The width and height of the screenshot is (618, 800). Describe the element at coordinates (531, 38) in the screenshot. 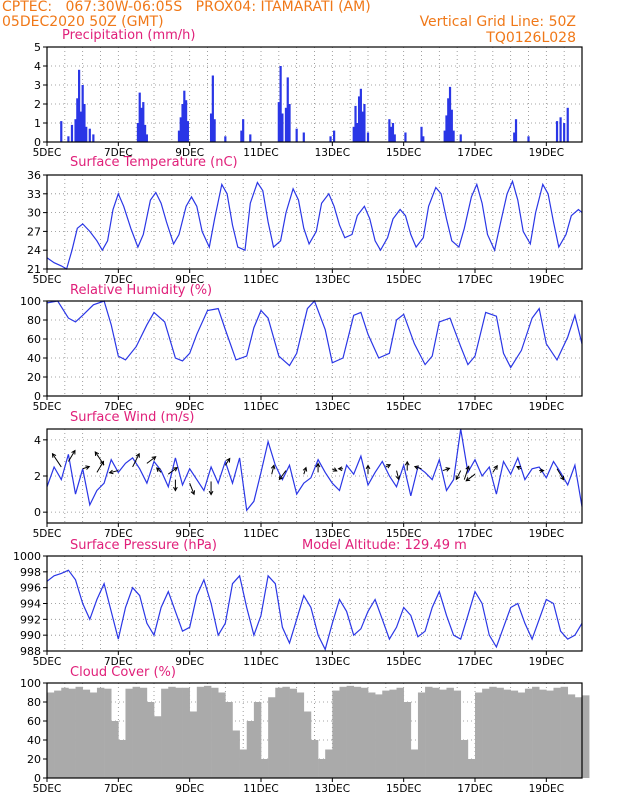

I see `product-code: TQ0126L028` at that location.